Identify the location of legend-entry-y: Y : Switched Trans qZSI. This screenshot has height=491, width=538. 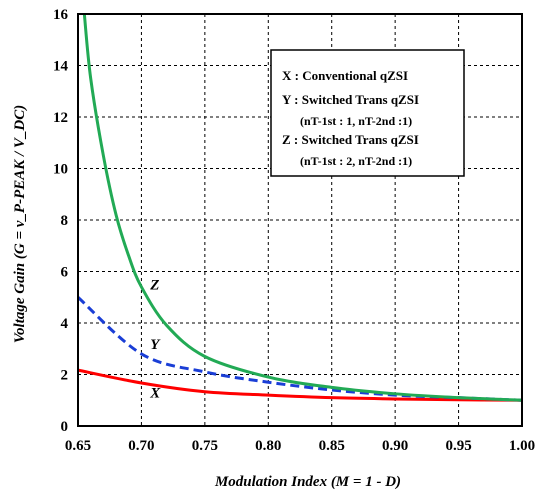
(350, 99).